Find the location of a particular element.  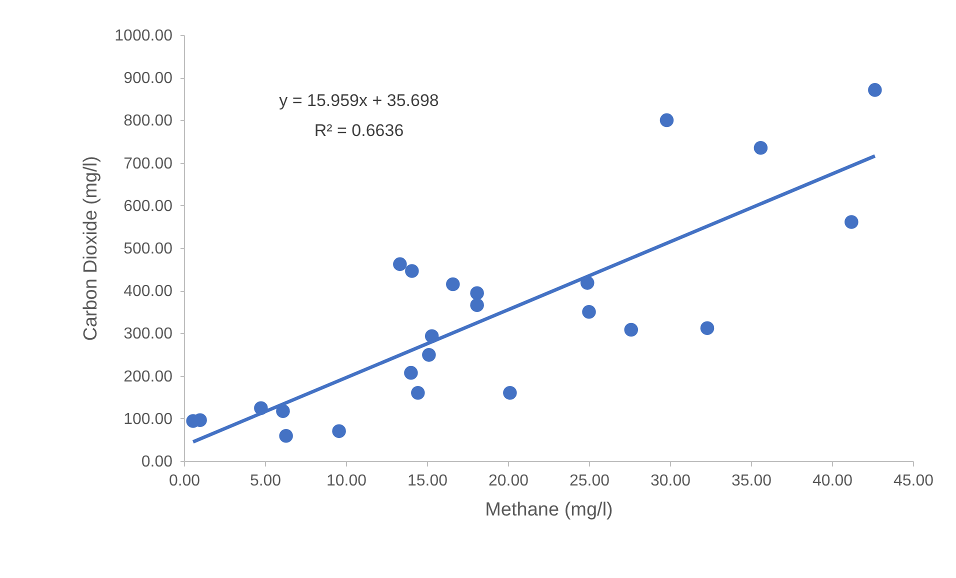

x-tick-label: 0.00 is located at coordinates (184, 481).